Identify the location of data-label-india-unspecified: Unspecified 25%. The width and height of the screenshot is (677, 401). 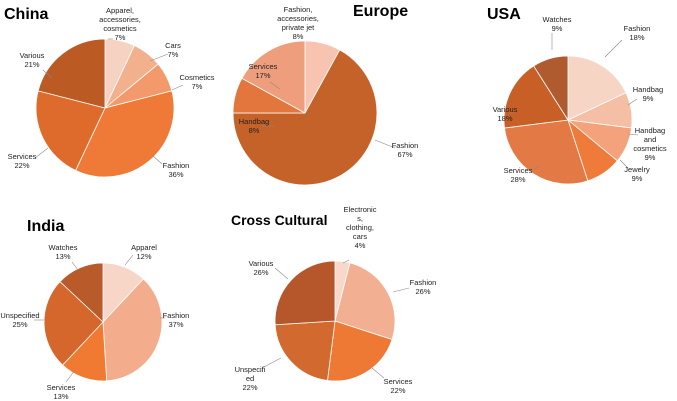
(19, 320).